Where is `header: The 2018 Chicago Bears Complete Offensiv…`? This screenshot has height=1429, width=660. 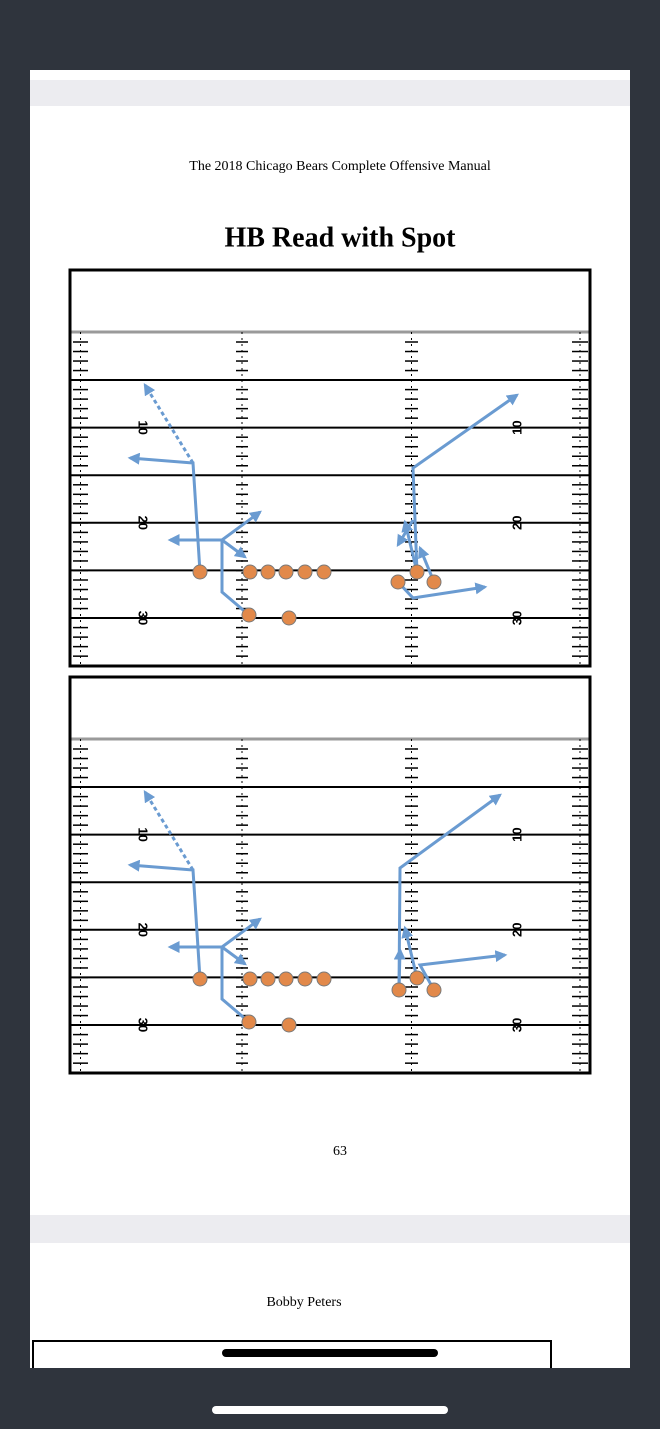
header: The 2018 Chicago Bears Complete Offensiv… is located at coordinates (340, 166).